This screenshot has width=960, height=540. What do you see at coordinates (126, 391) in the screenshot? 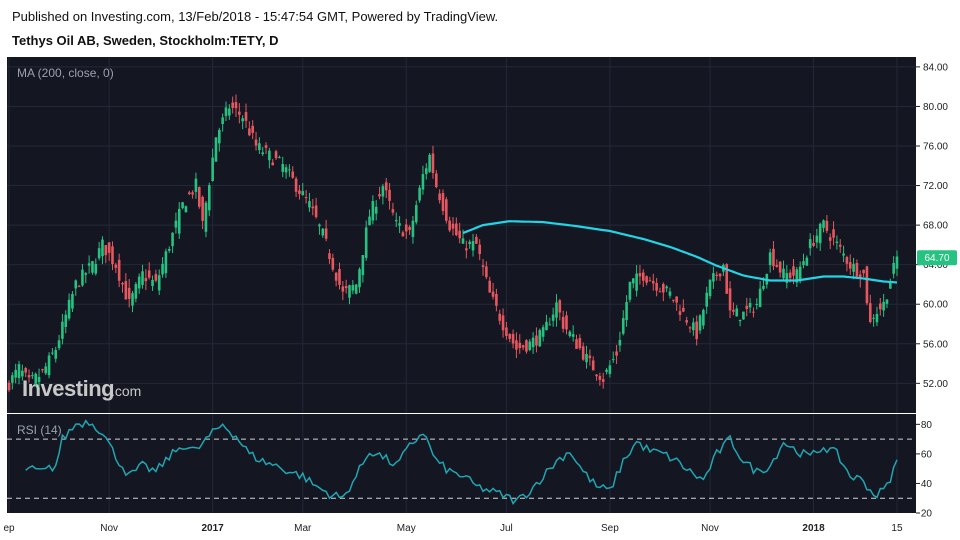
I see `watermark-suffix: .com` at bounding box center [126, 391].